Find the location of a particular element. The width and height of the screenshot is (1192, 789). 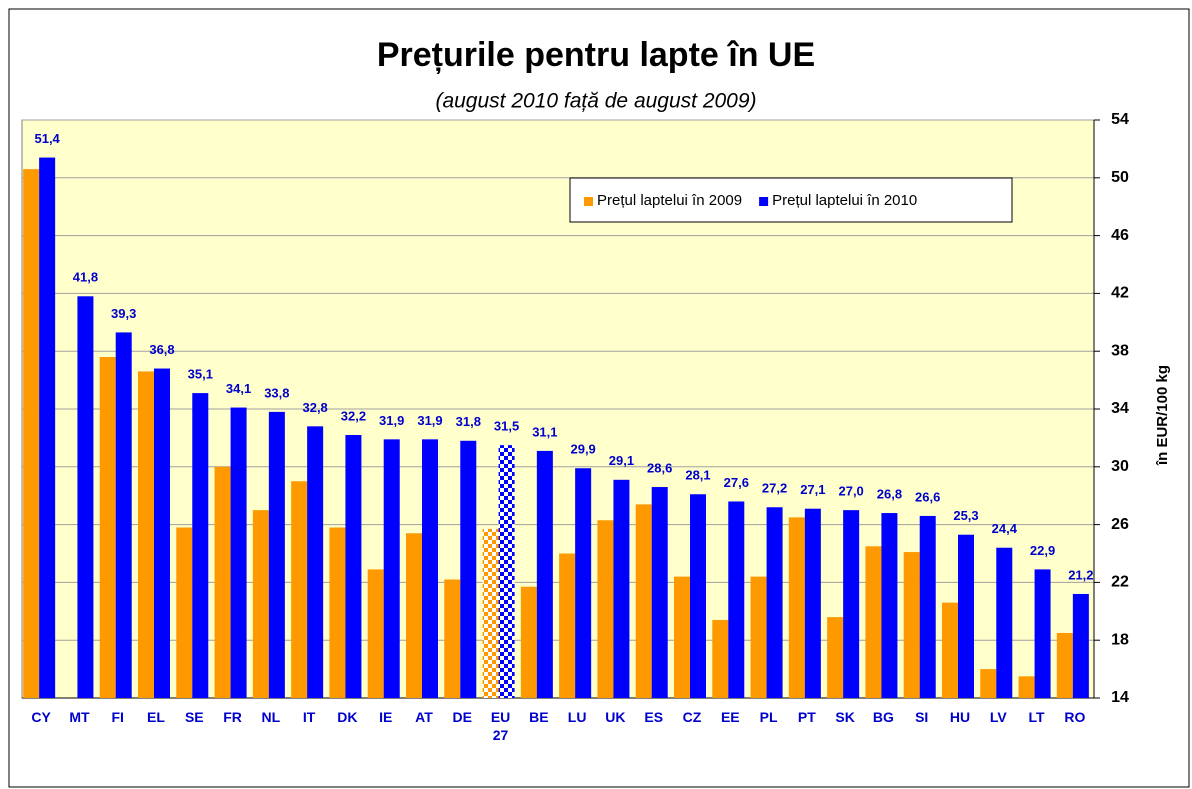

legend is located at coordinates (791, 200).